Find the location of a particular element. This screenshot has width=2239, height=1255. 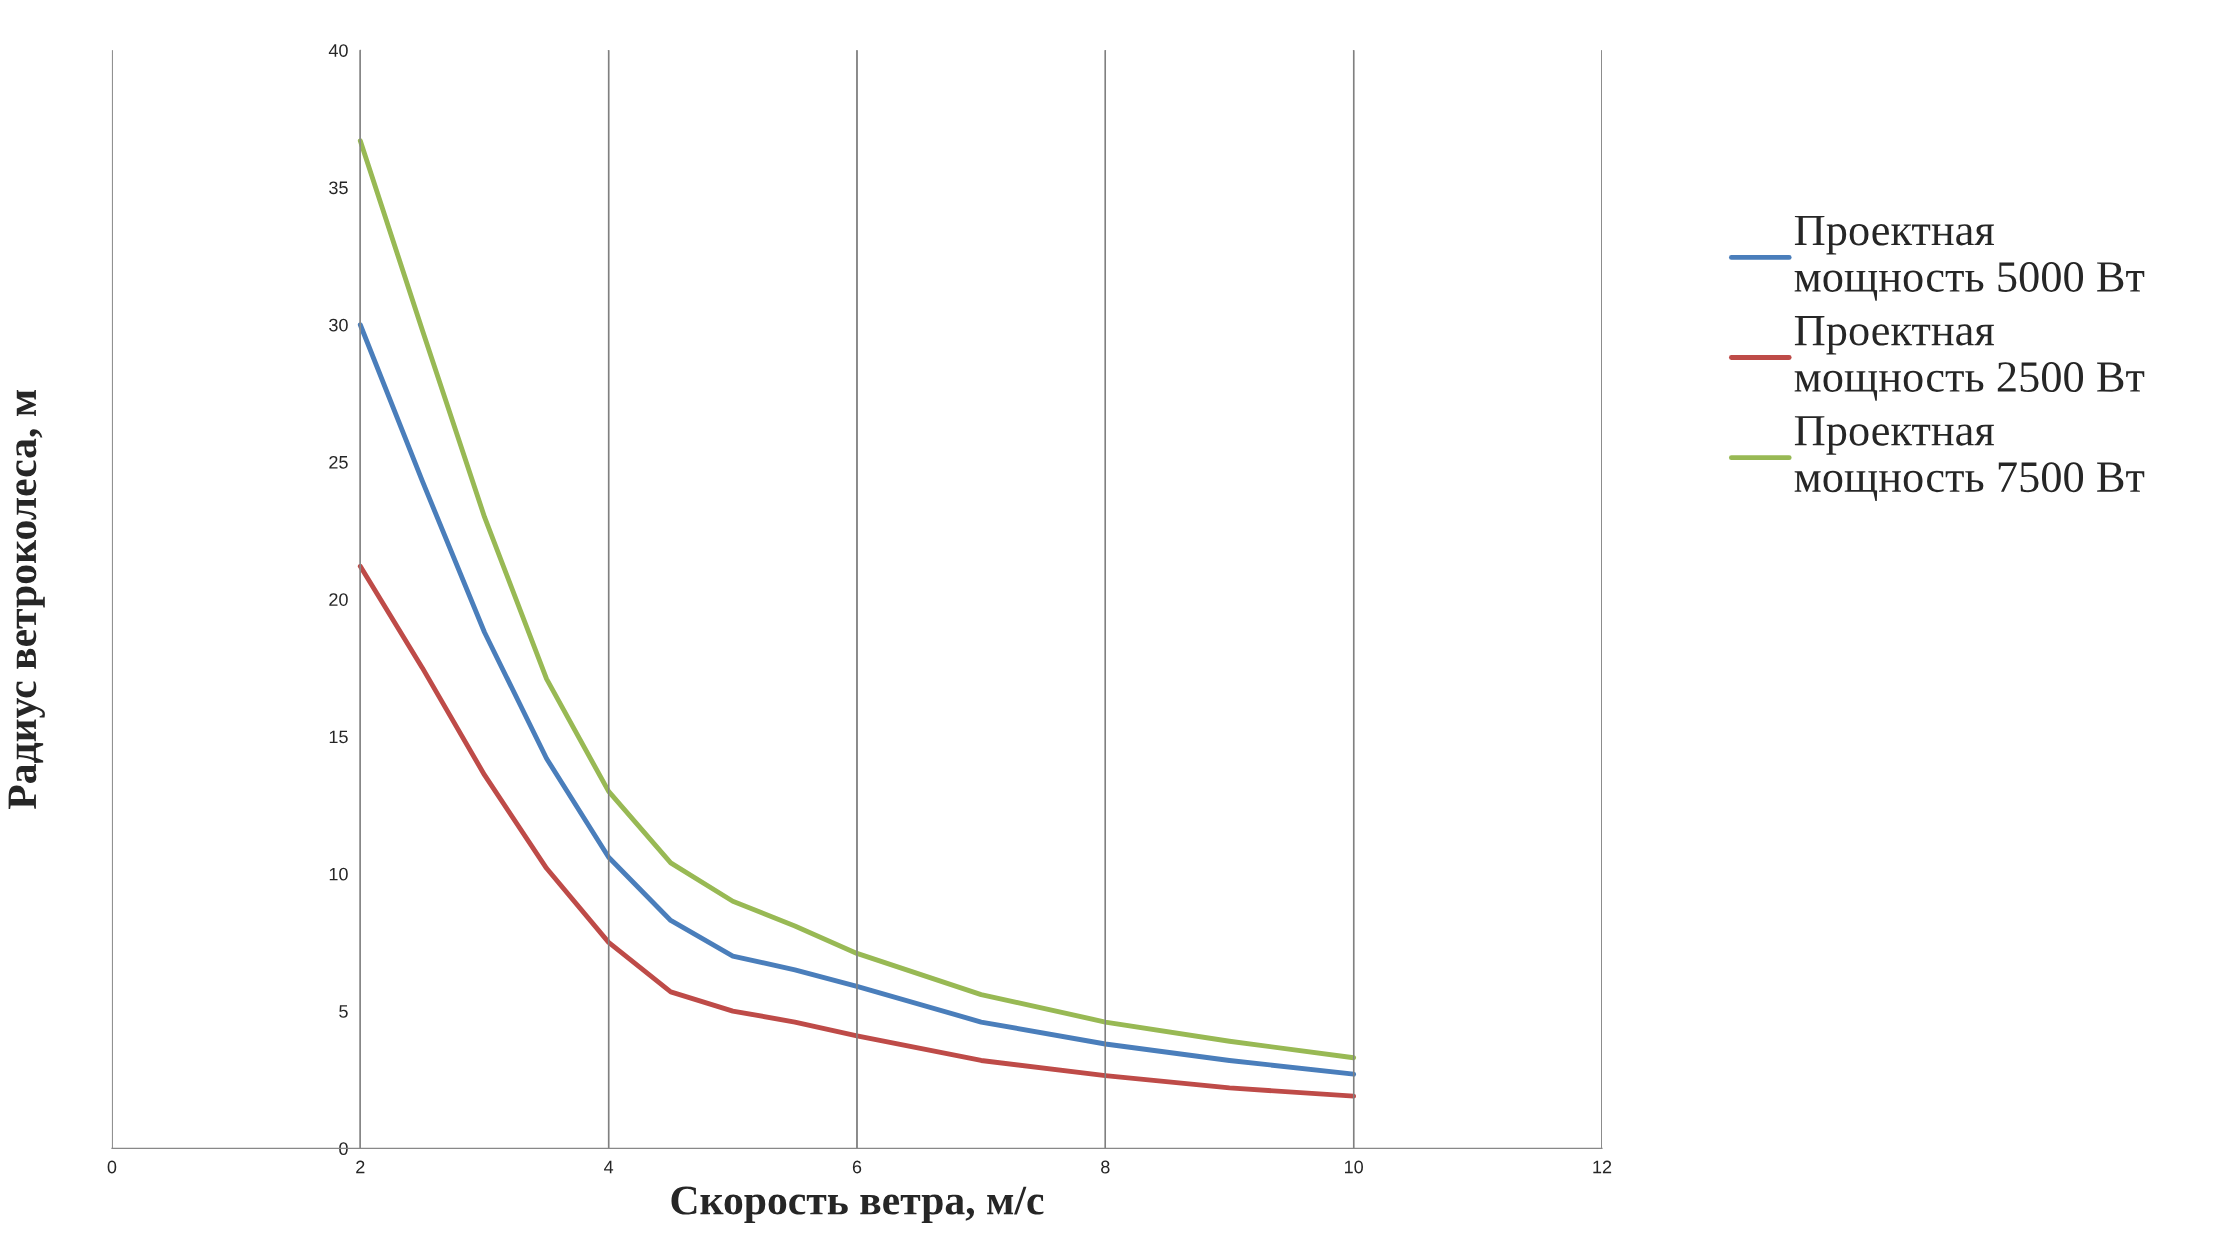

y-tick-label: 30 is located at coordinates (338, 325).